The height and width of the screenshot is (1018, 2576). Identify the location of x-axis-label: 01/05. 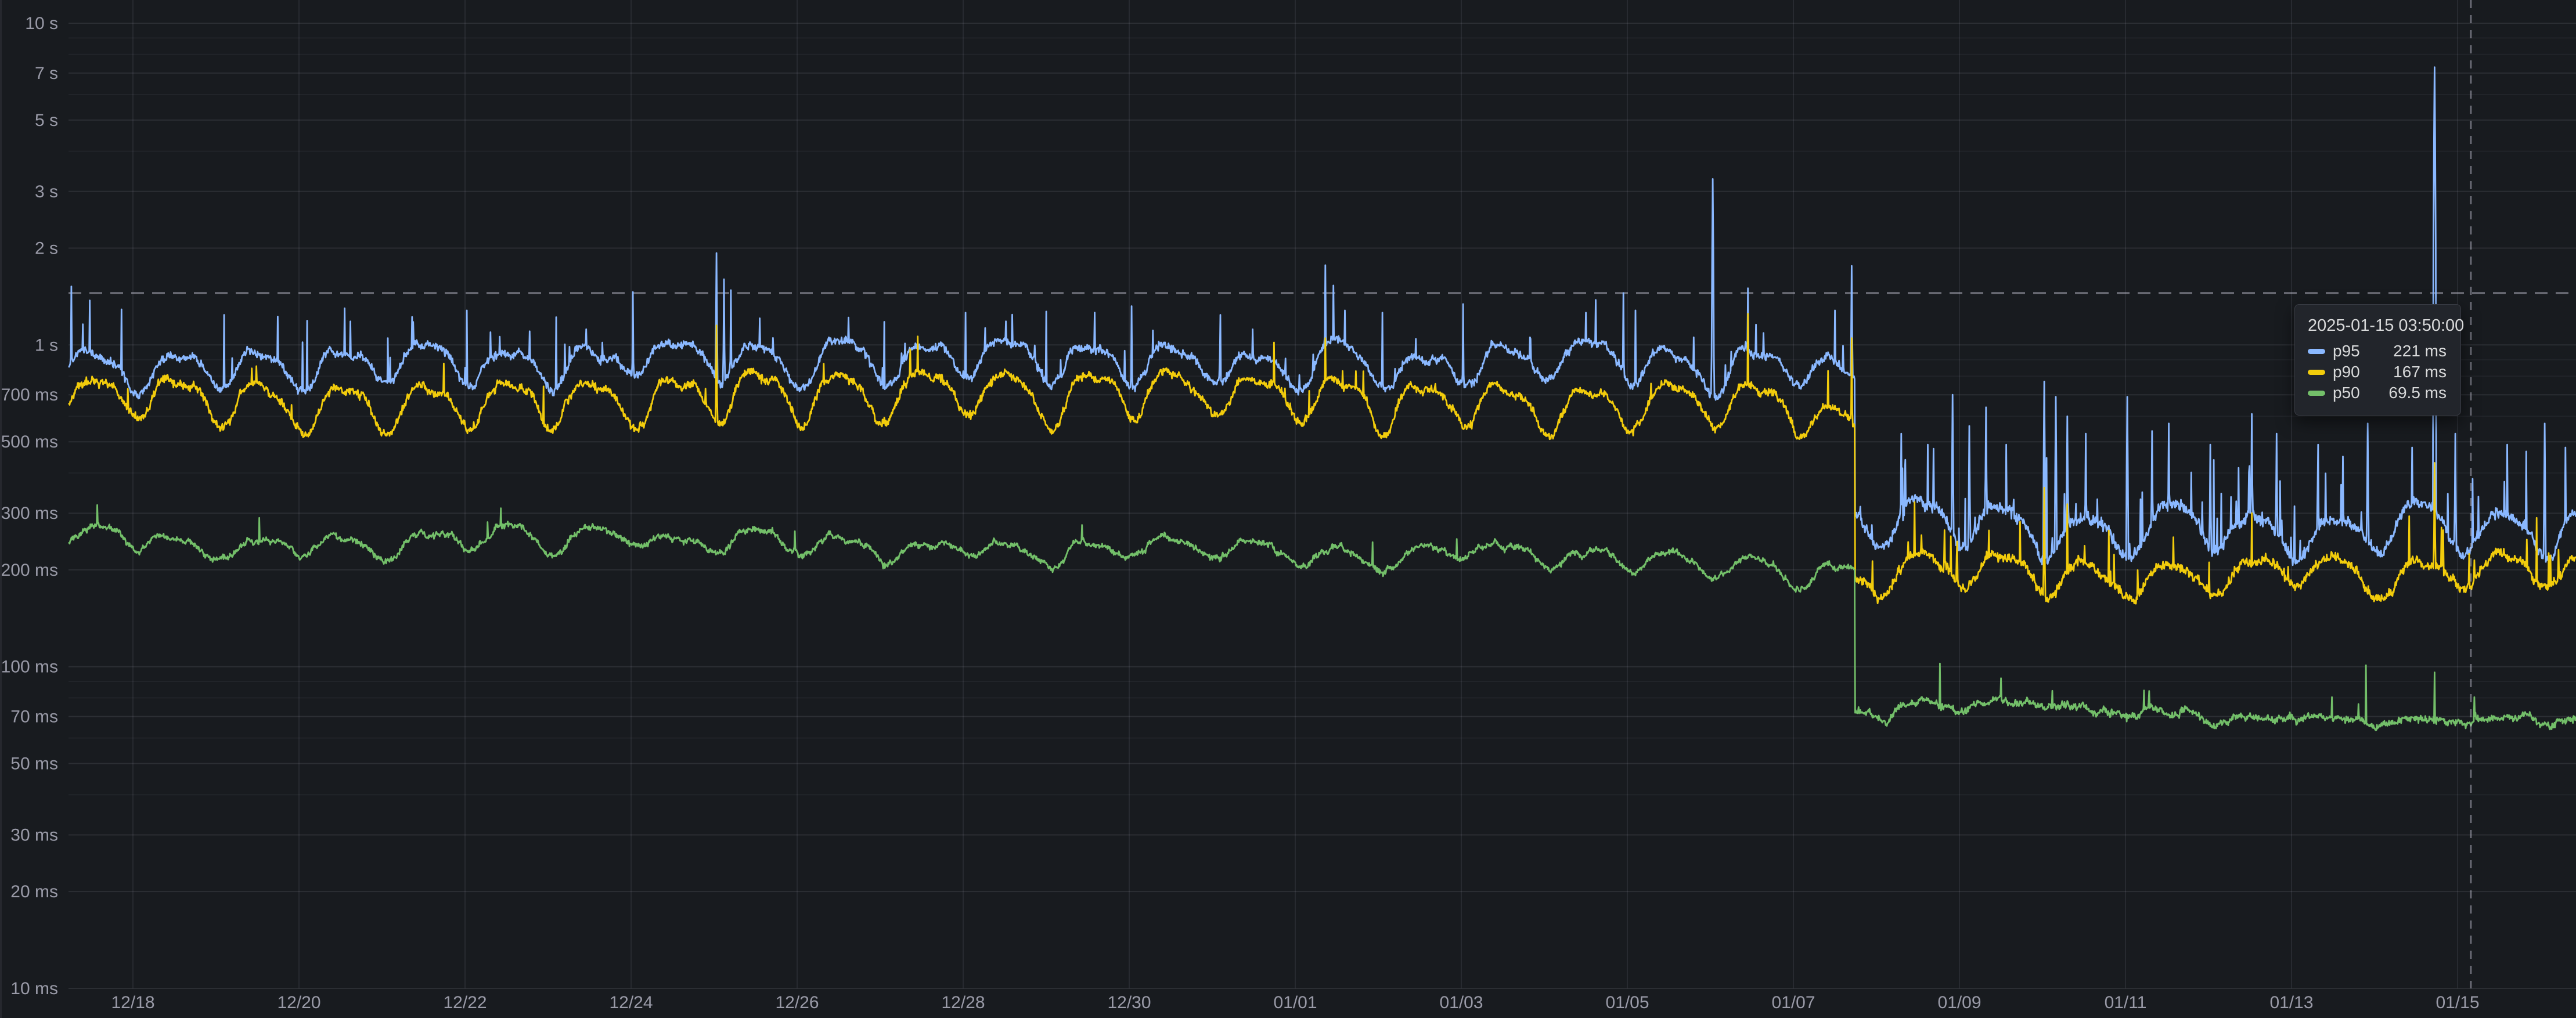
(1627, 1003).